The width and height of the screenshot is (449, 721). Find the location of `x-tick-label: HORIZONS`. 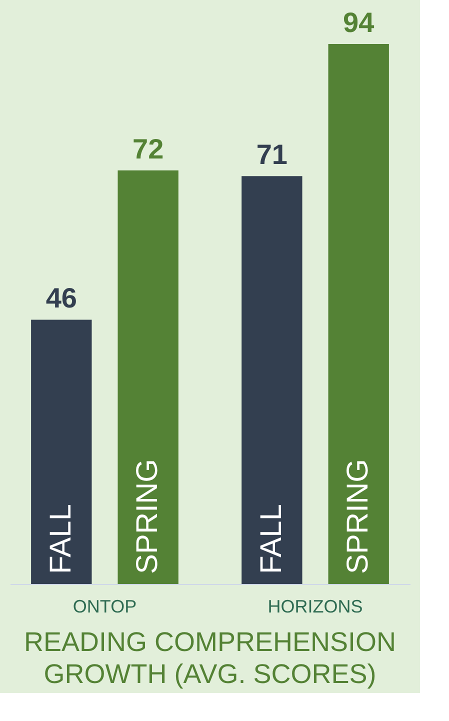

x-tick-label: HORIZONS is located at coordinates (315, 606).